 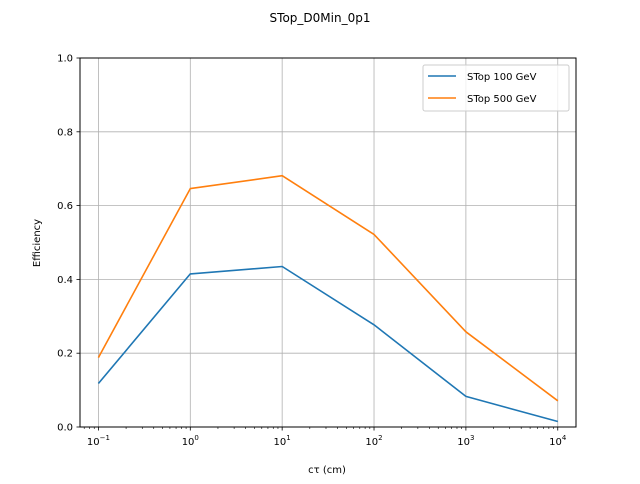 What do you see at coordinates (65, 206) in the screenshot?
I see `y-tick-label: 0.6` at bounding box center [65, 206].